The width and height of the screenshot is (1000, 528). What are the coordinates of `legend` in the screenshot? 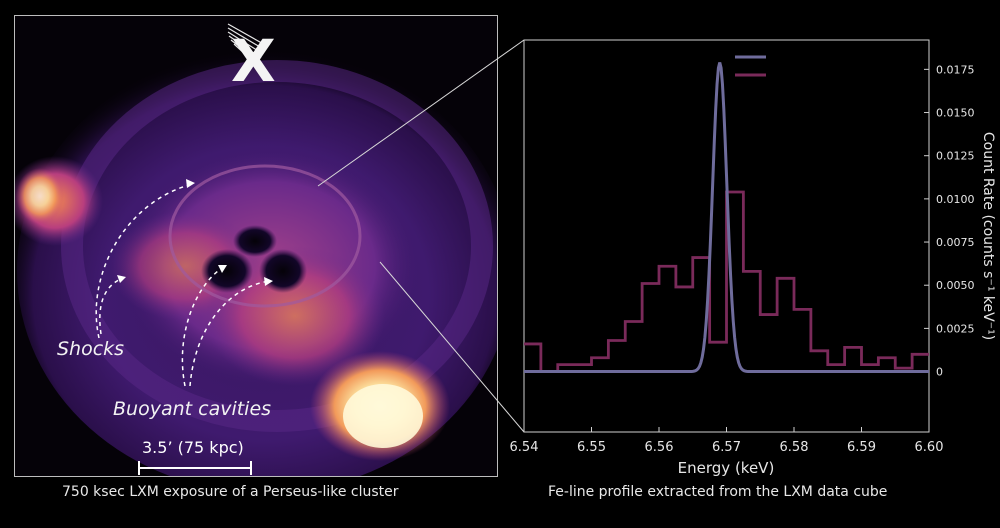 It's located at (750, 66).